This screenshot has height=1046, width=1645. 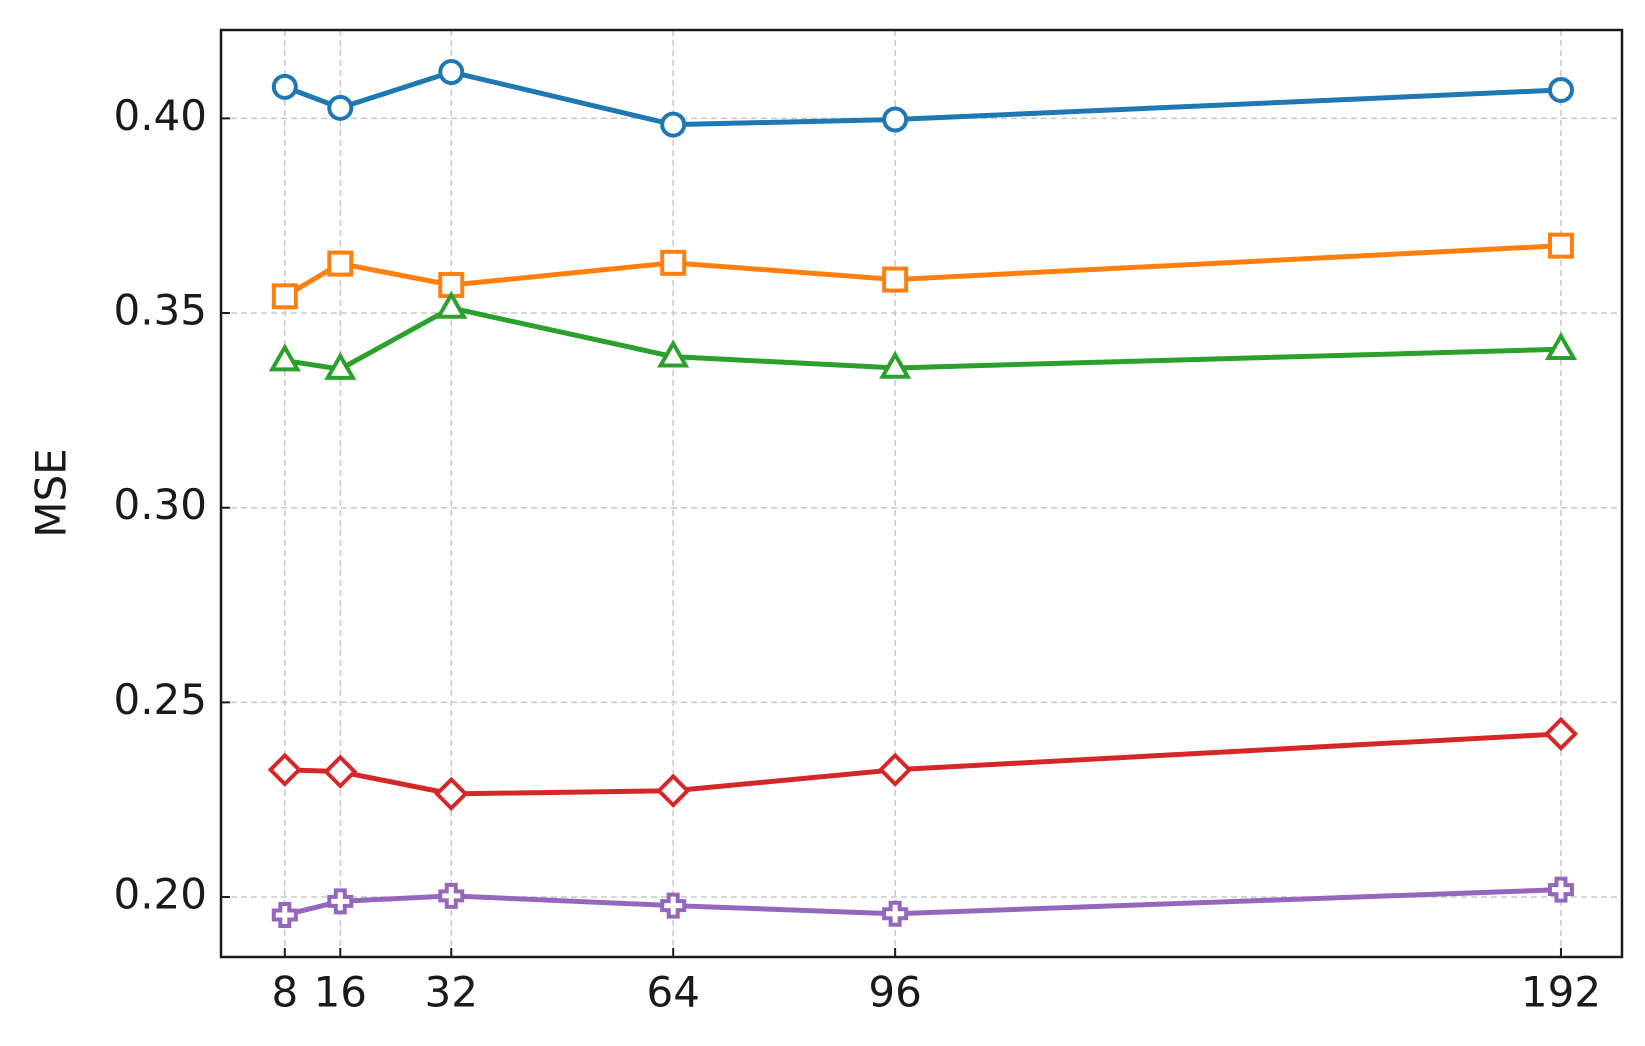 I want to click on y-tick-label: 0.20, so click(x=160, y=894).